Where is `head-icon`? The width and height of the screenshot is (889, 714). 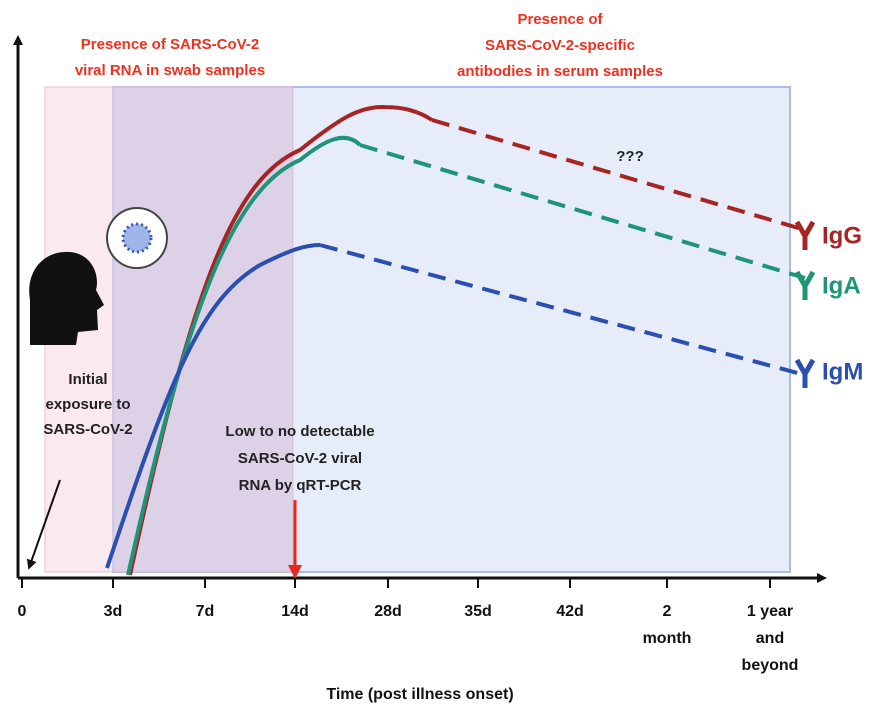
head-icon is located at coordinates (66, 298).